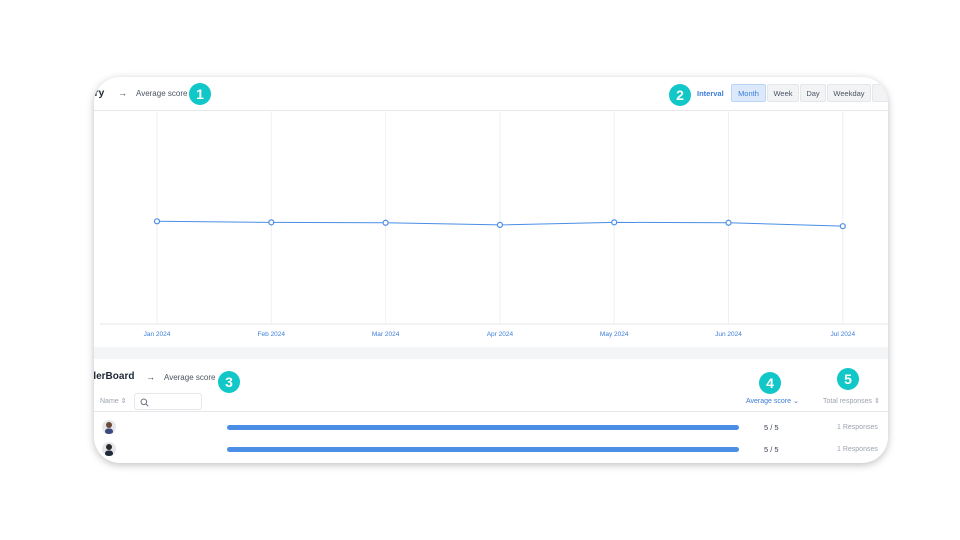  Describe the element at coordinates (229, 382) in the screenshot. I see `annotation-badge-3: 3` at that location.